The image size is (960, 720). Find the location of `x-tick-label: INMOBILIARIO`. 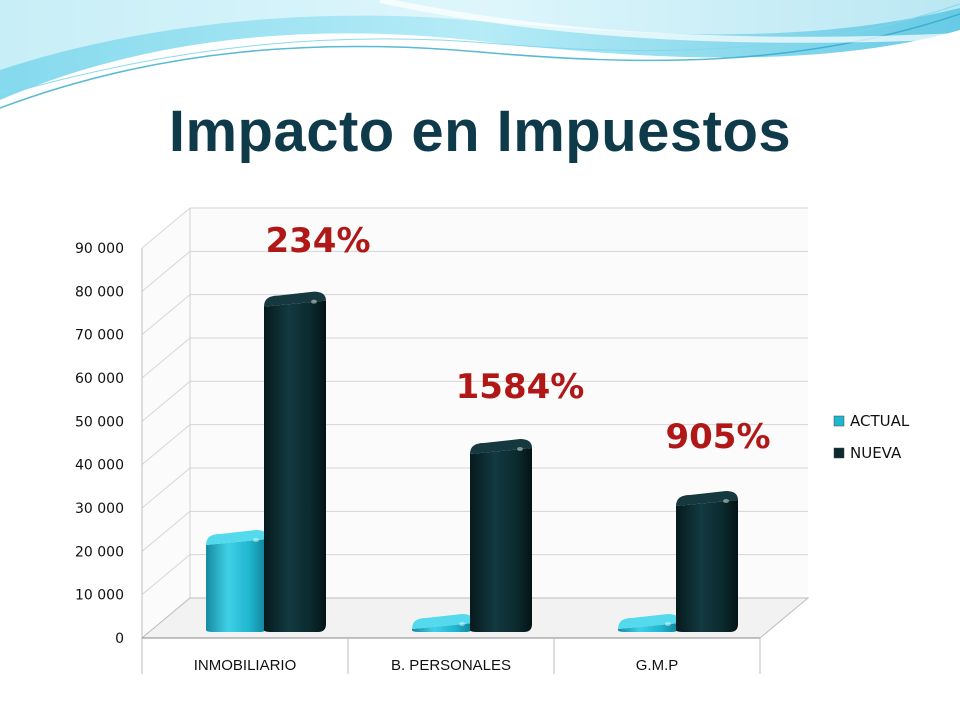

x-tick-label: INMOBILIARIO is located at coordinates (245, 665).